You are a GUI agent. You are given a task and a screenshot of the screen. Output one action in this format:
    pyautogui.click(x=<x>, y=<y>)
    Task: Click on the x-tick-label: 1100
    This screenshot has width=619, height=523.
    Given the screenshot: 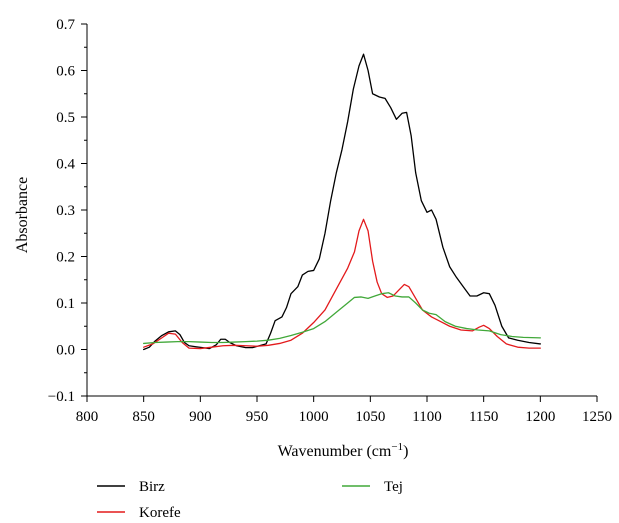 What is the action you would take?
    pyautogui.click(x=426, y=417)
    